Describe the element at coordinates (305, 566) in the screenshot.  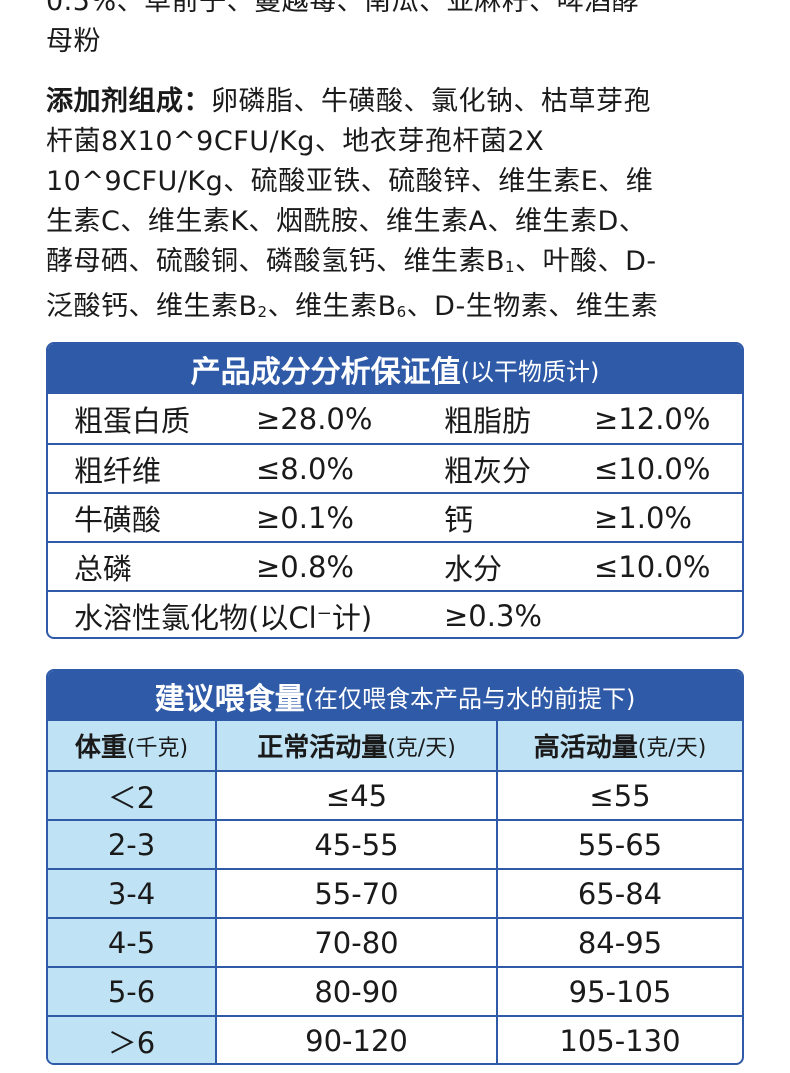
I see `nutrient-value: ≥0.8%` at that location.